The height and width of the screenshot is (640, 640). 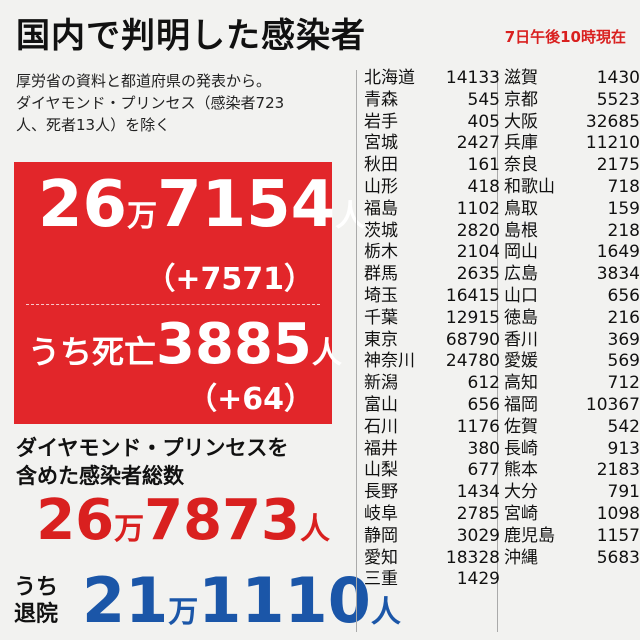 What do you see at coordinates (623, 208) in the screenshot?
I see `prefecture-count: 159` at bounding box center [623, 208].